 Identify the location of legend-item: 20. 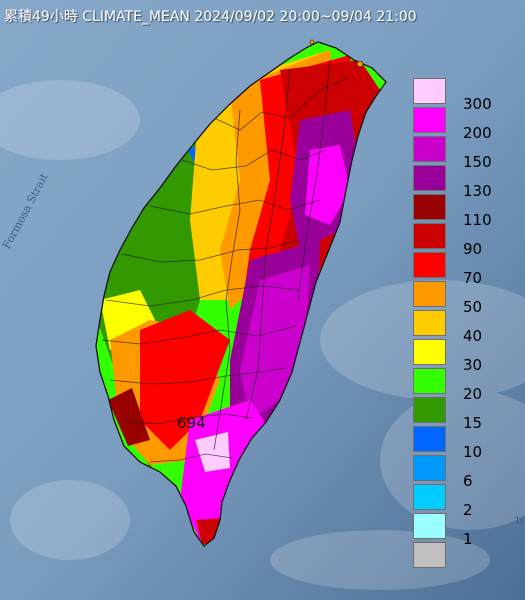
(467, 385).